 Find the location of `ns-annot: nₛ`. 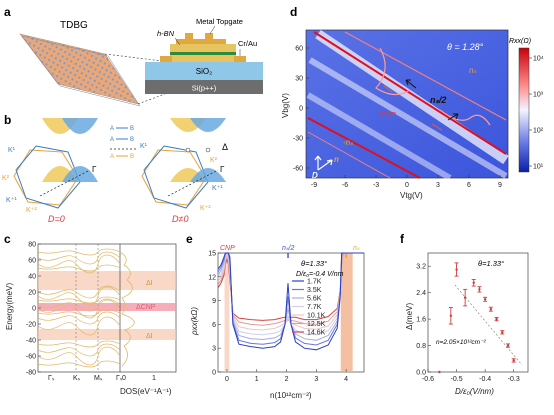

ns-annot: nₛ is located at coordinates (473, 70).